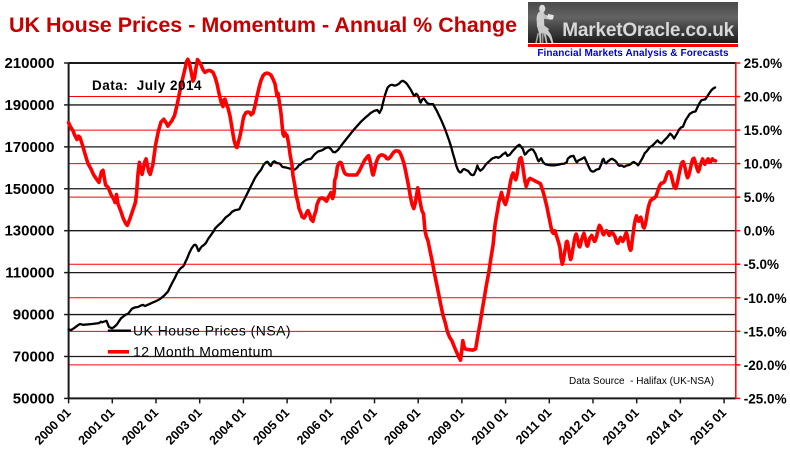 The height and width of the screenshot is (461, 790). Describe the element at coordinates (53, 427) in the screenshot. I see `svg-text: 2000 01` at that location.